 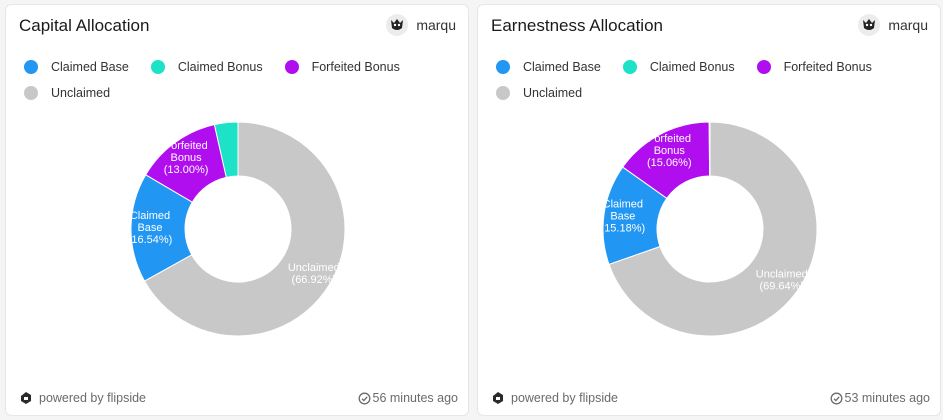 I want to click on last-updated-text: 53 minutes ago, so click(x=887, y=398).